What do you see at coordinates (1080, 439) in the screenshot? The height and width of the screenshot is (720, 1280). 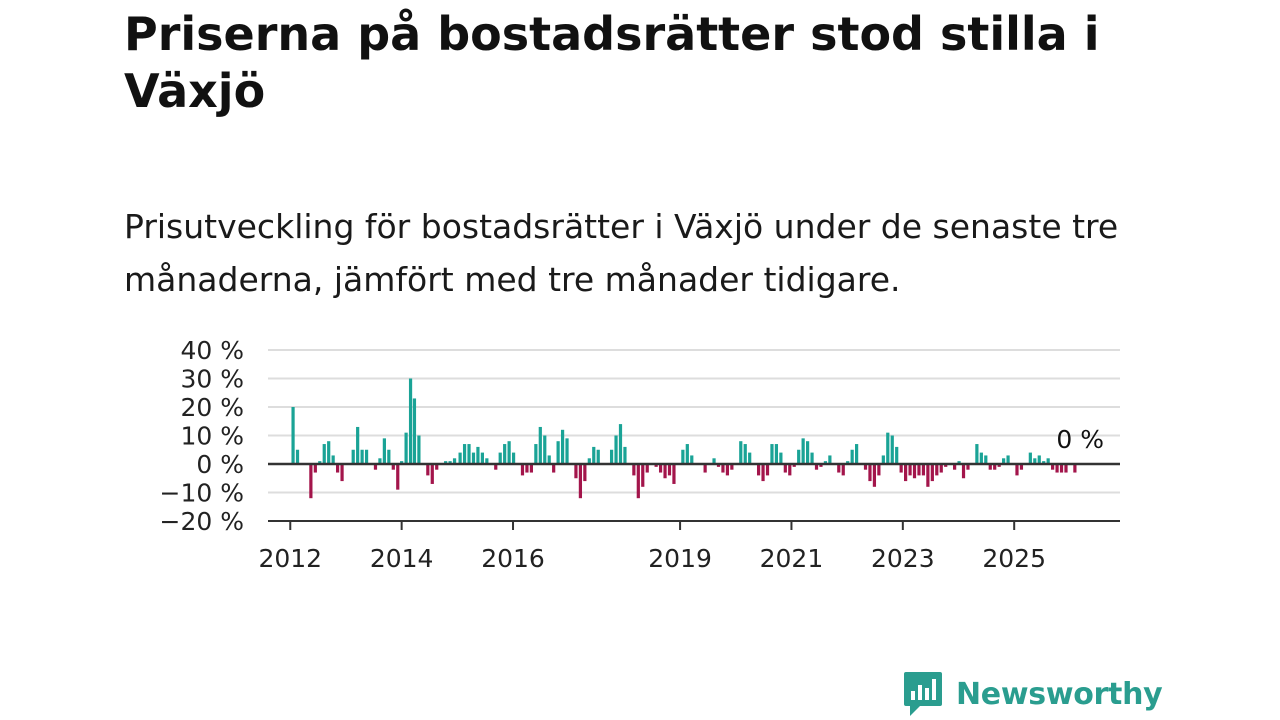 I see `latest-value-label: 0 %` at bounding box center [1080, 439].